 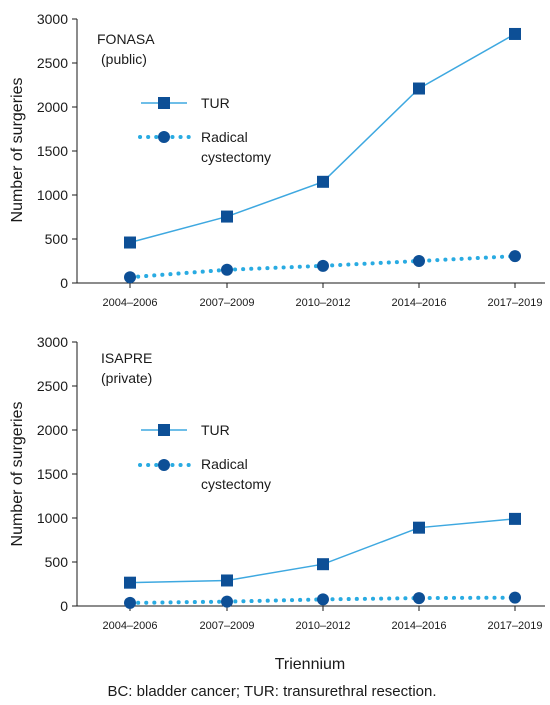 What do you see at coordinates (124, 59) in the screenshot?
I see `panel-annotation-line2: (public)` at bounding box center [124, 59].